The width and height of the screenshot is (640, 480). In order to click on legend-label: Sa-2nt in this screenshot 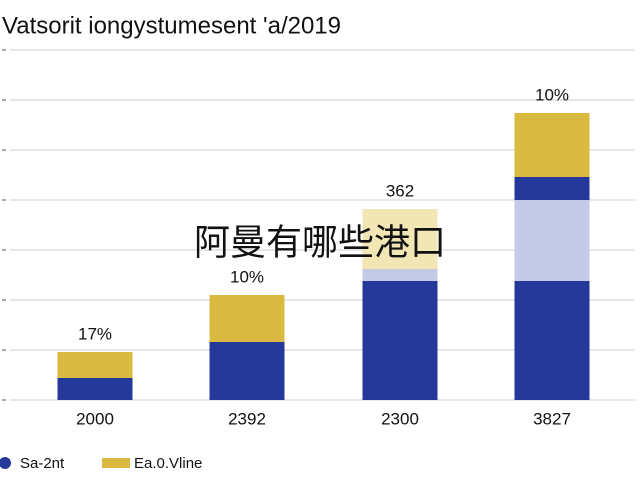, I will do `click(42, 463)`.